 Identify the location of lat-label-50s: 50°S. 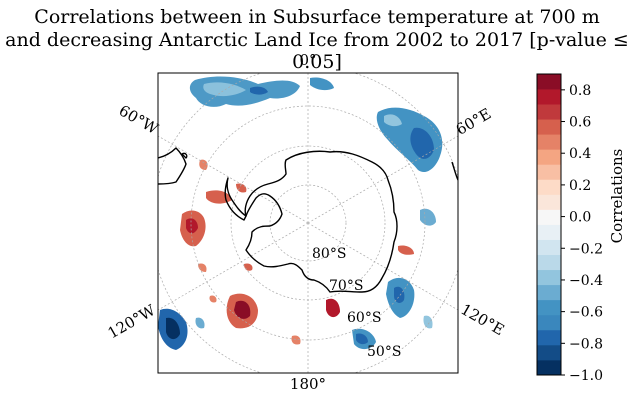
(384, 352).